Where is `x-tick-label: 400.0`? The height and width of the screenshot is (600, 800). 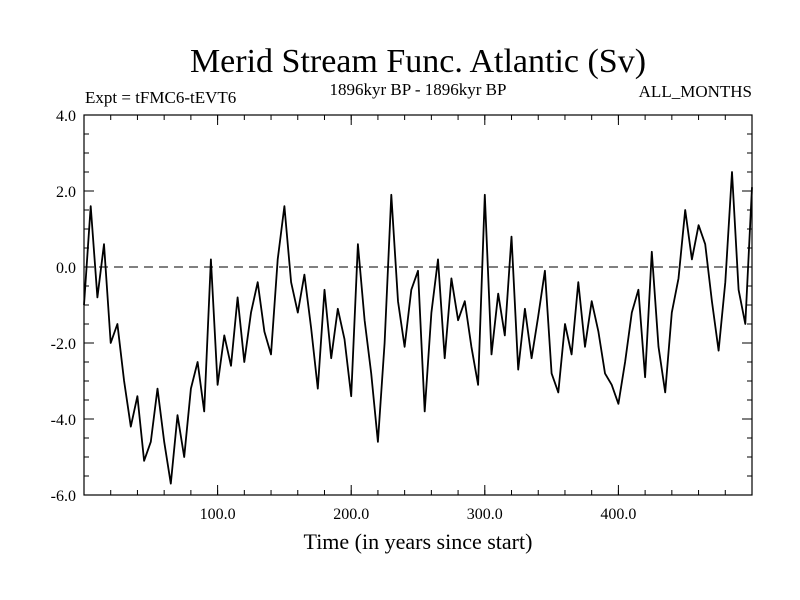 x-tick-label: 400.0 is located at coordinates (618, 514).